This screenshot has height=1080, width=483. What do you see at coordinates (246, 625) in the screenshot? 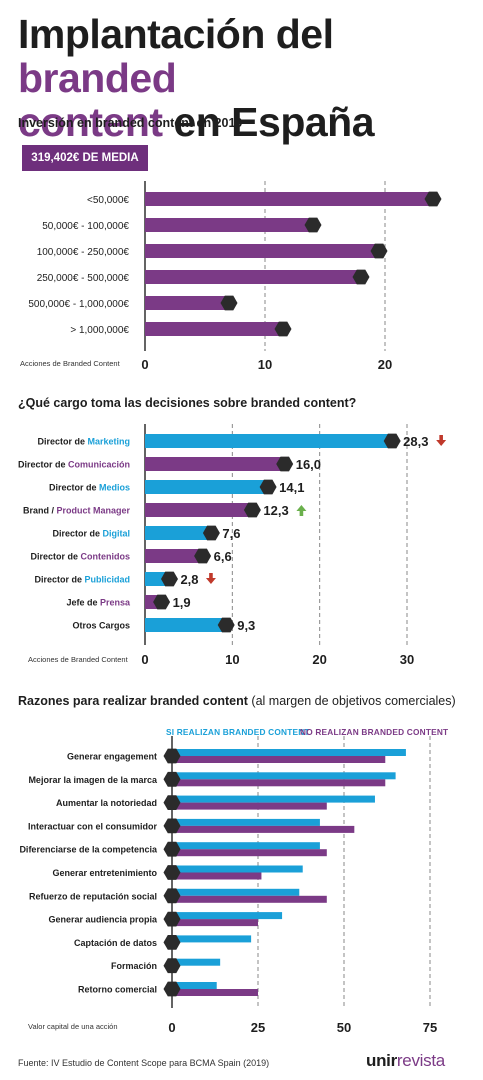
I see `value-label: 9,3` at bounding box center [246, 625].